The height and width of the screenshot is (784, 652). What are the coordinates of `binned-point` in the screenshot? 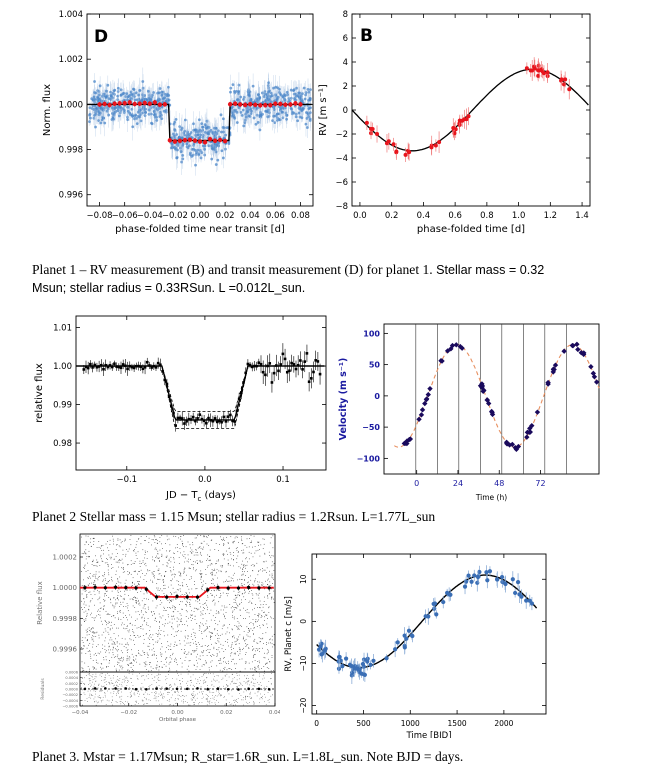 It's located at (205, 142).